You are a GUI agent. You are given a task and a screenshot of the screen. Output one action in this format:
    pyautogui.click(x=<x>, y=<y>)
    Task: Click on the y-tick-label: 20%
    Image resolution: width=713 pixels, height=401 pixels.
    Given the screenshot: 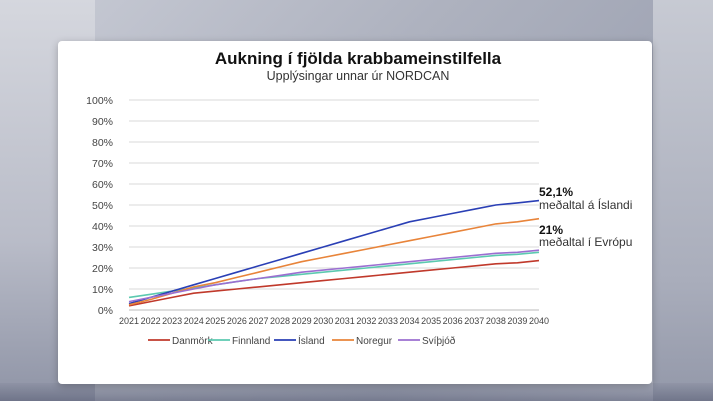 What is the action you would take?
    pyautogui.click(x=102, y=269)
    